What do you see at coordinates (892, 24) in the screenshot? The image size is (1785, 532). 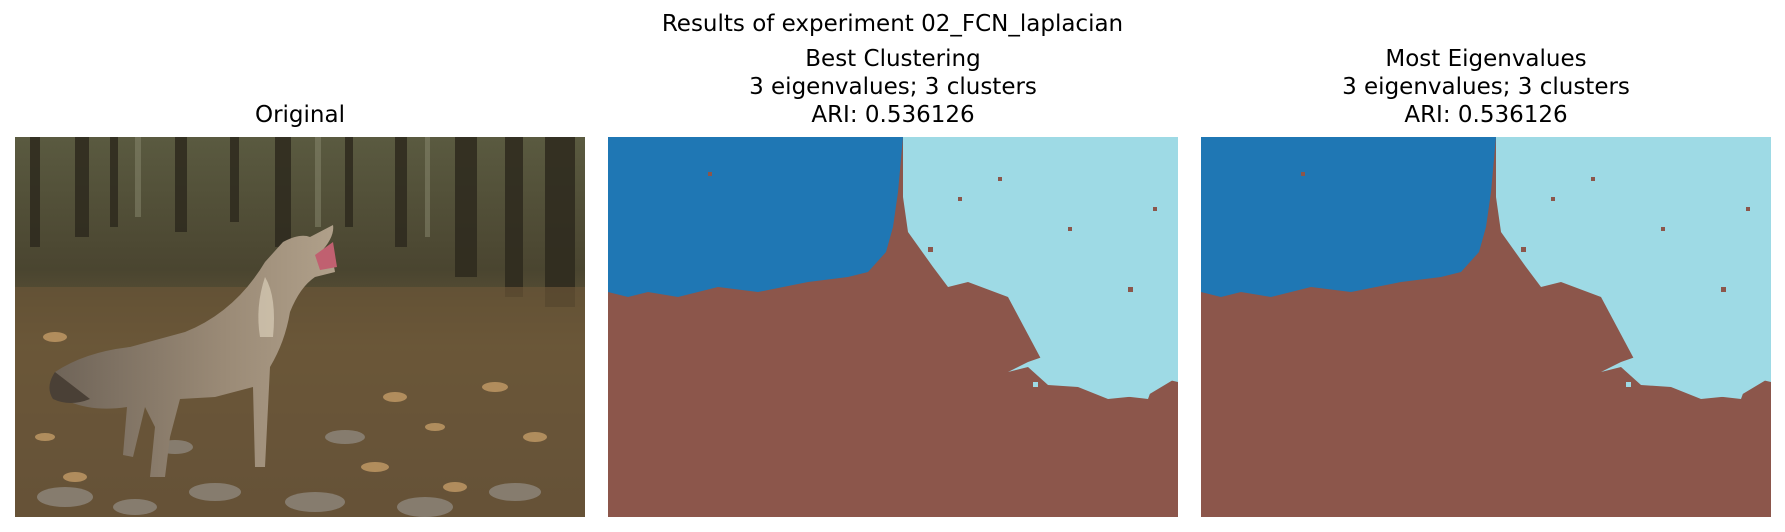 I see `figure-title: Results of experiment 02_FCN_laplacian` at bounding box center [892, 24].